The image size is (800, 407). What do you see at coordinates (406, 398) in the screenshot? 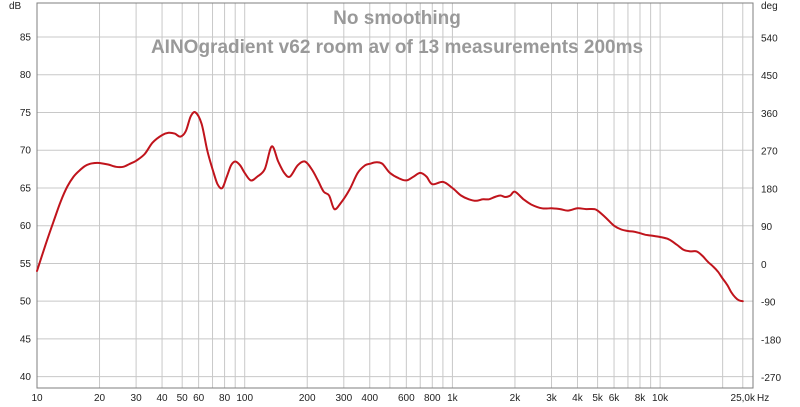
I see `x-tick-label: 600` at bounding box center [406, 398].